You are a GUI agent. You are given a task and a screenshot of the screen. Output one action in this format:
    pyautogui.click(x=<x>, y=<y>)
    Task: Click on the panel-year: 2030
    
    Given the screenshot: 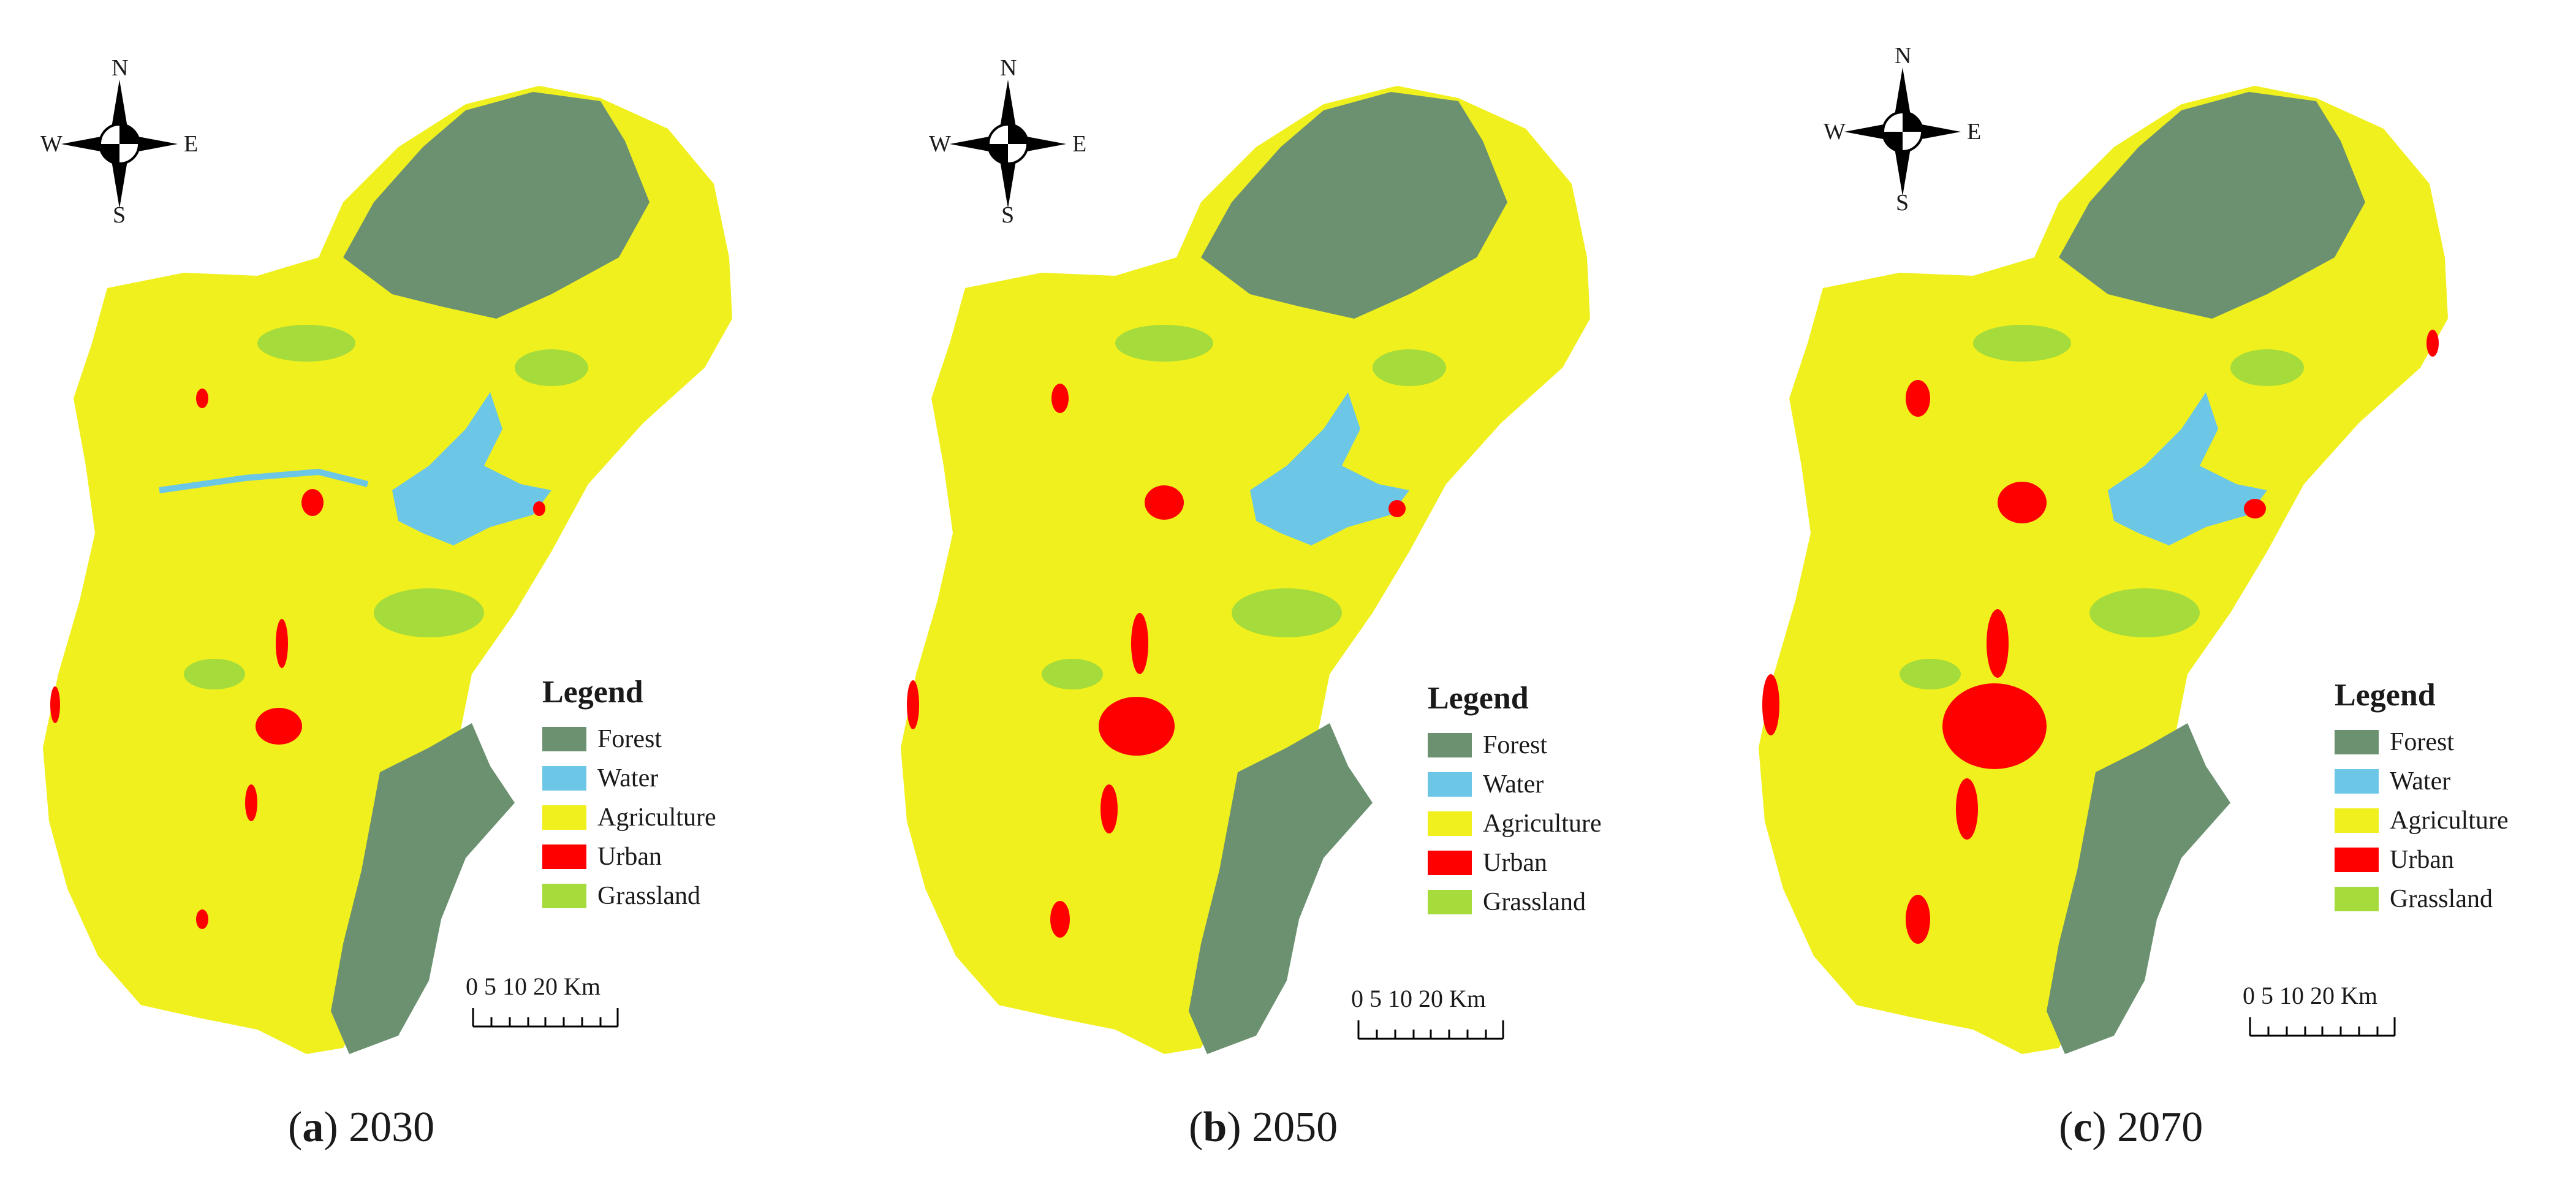 What is the action you would take?
    pyautogui.click(x=392, y=1127)
    